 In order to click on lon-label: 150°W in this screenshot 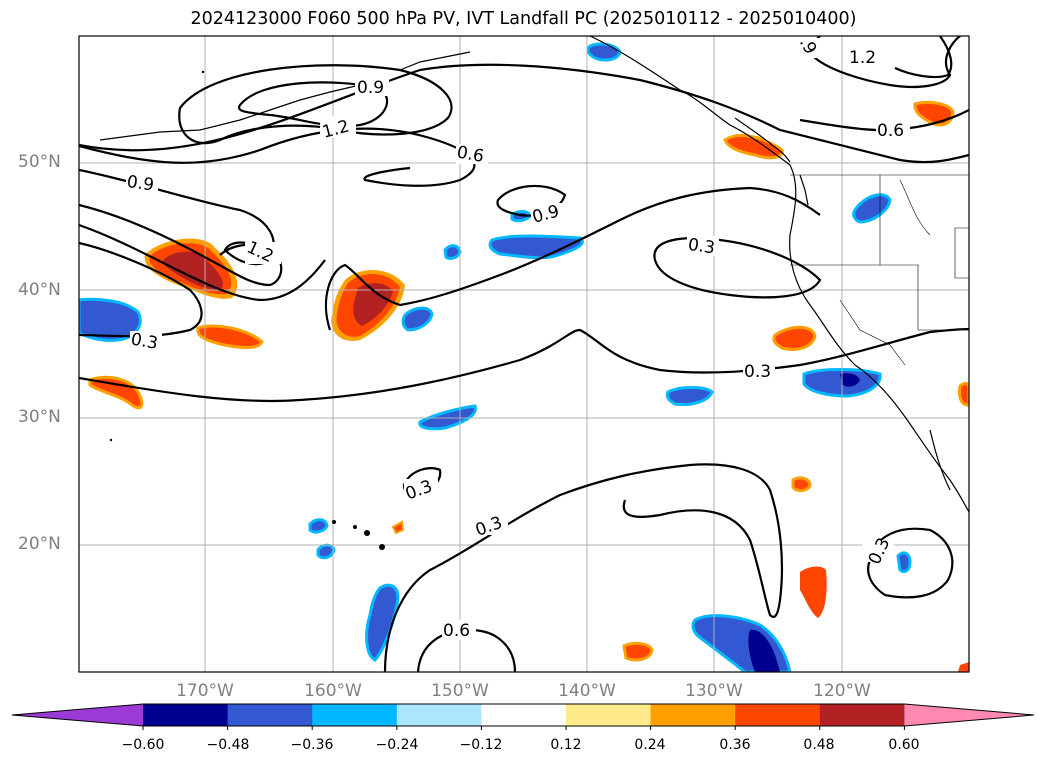, I will do `click(460, 691)`.